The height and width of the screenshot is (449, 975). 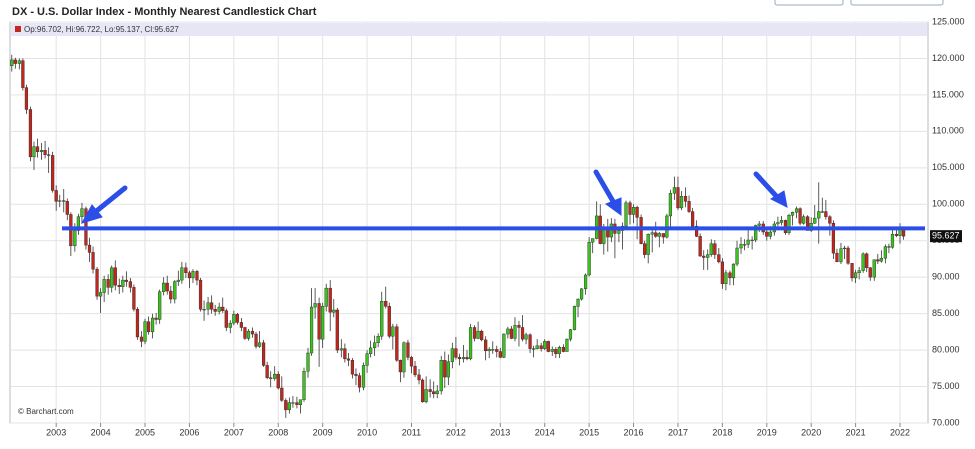 I want to click on x-tick-label: 2015, so click(x=589, y=432).